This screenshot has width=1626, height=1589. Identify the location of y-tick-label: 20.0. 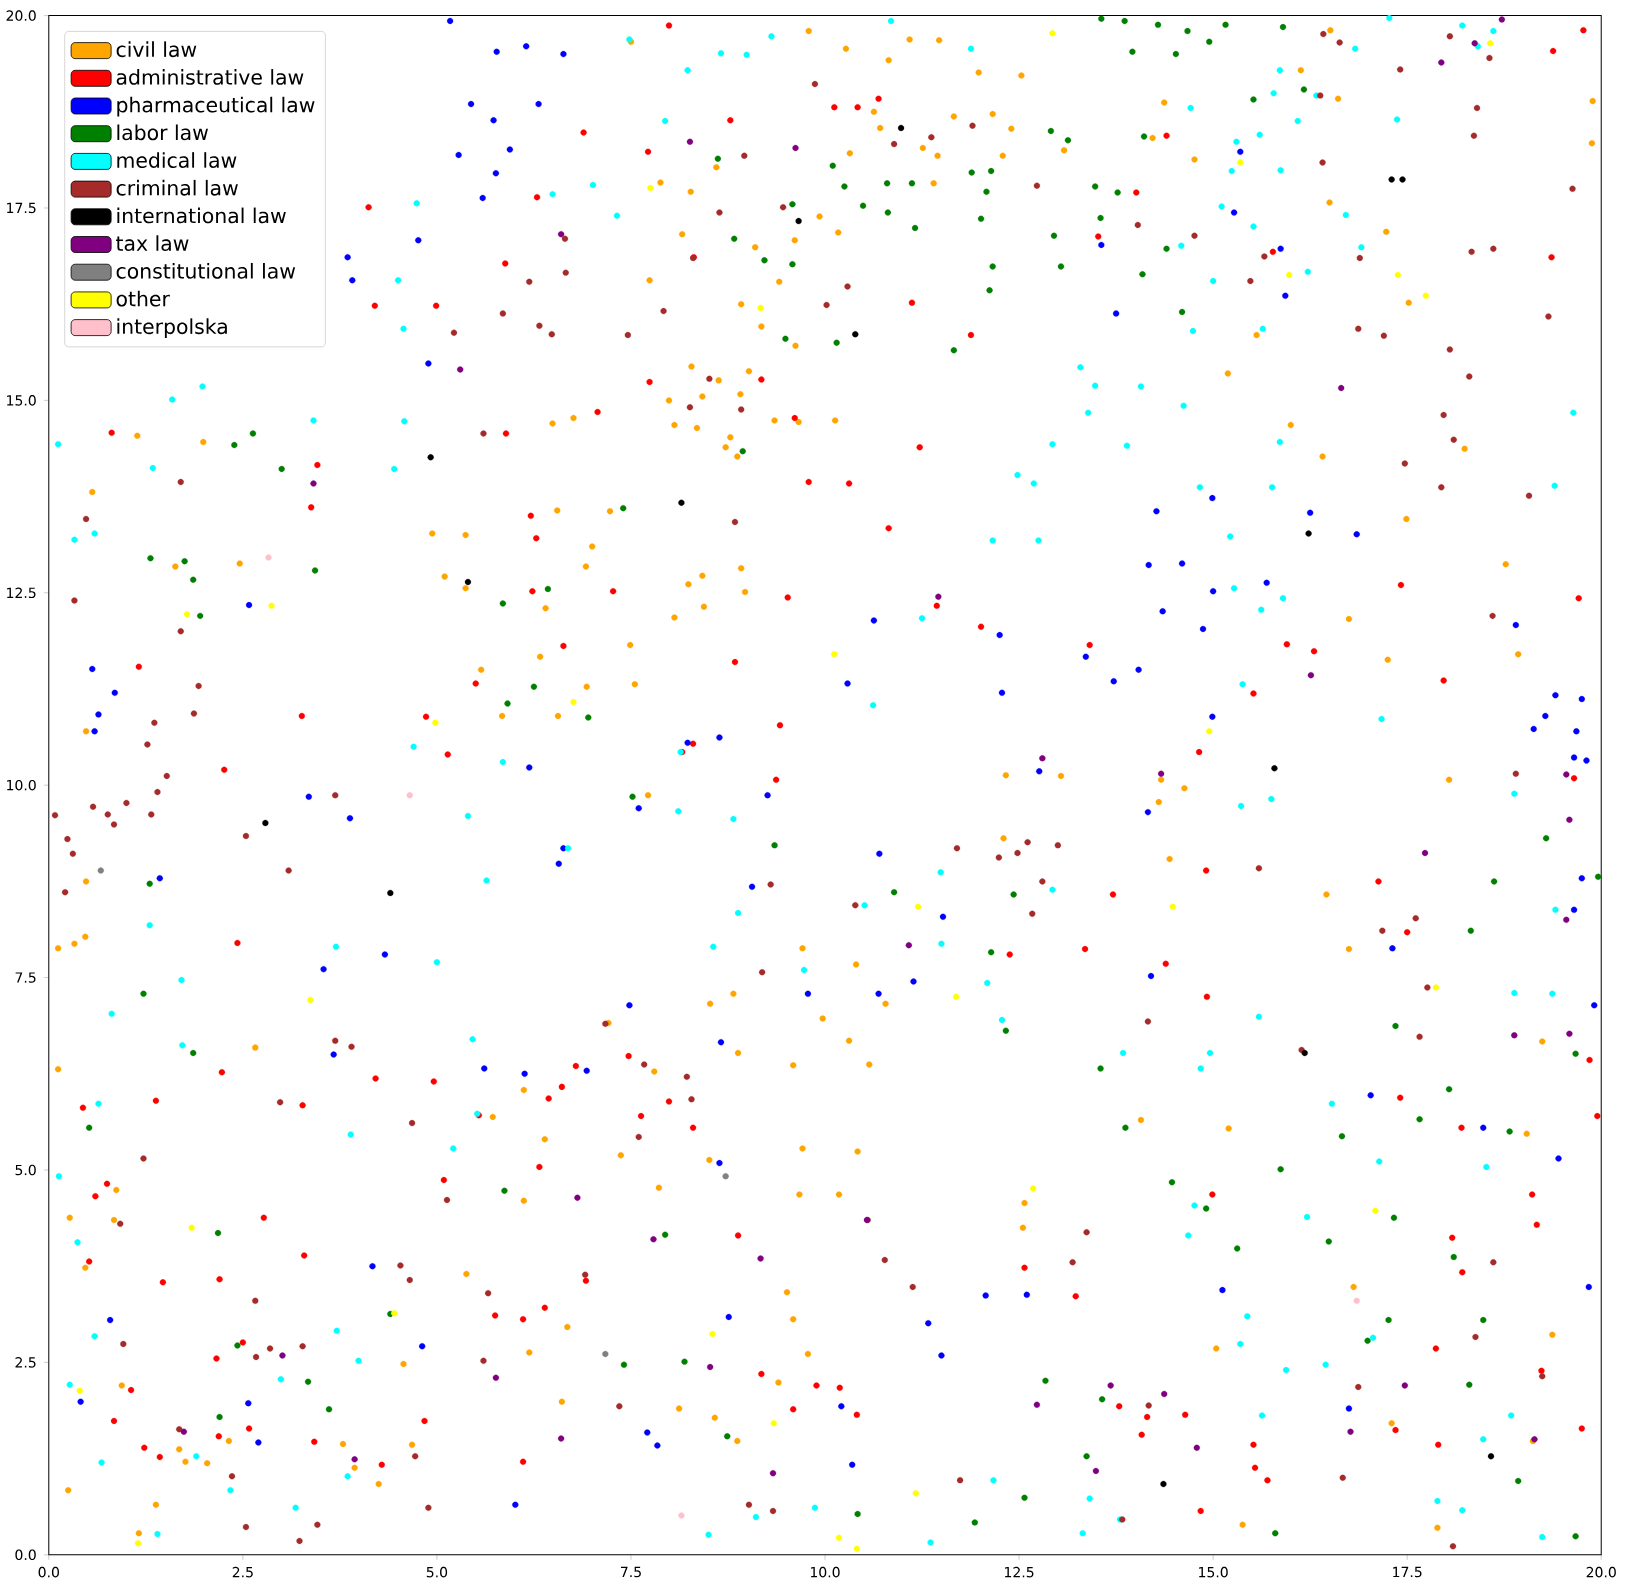
(21, 15).